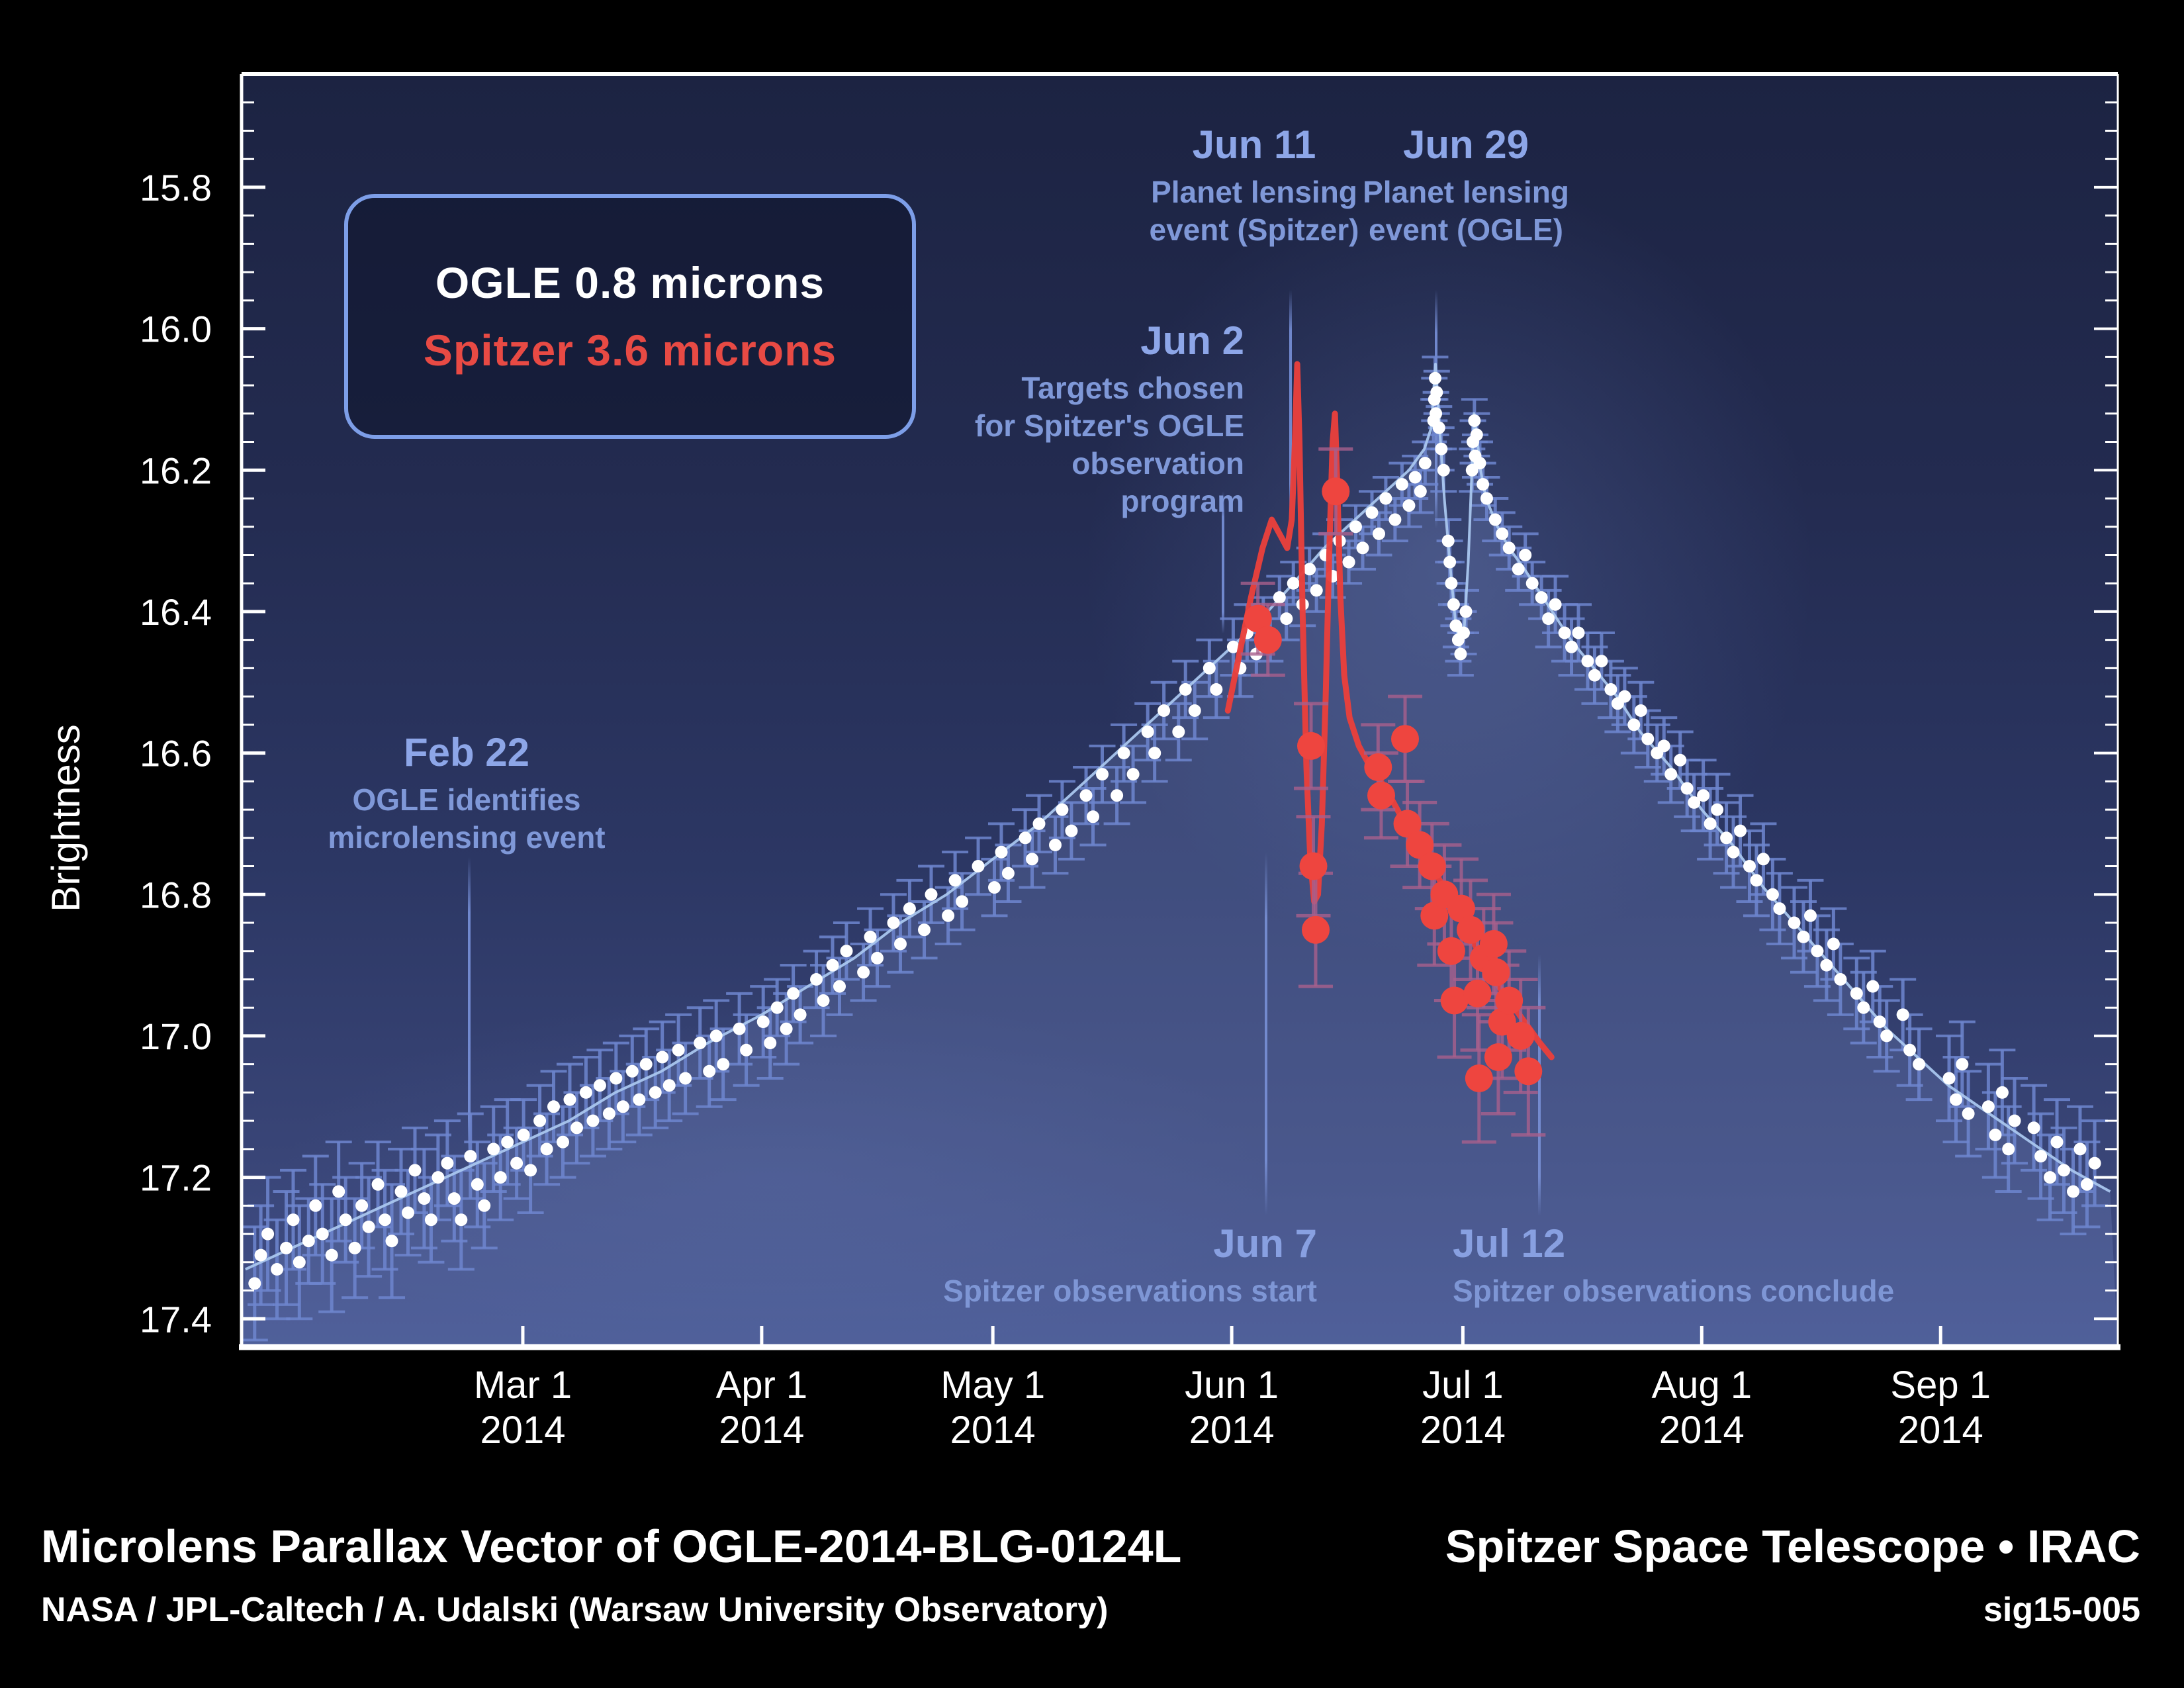 This screenshot has width=2184, height=1688. What do you see at coordinates (176, 1036) in the screenshot?
I see `y-tick-label: 17.0` at bounding box center [176, 1036].